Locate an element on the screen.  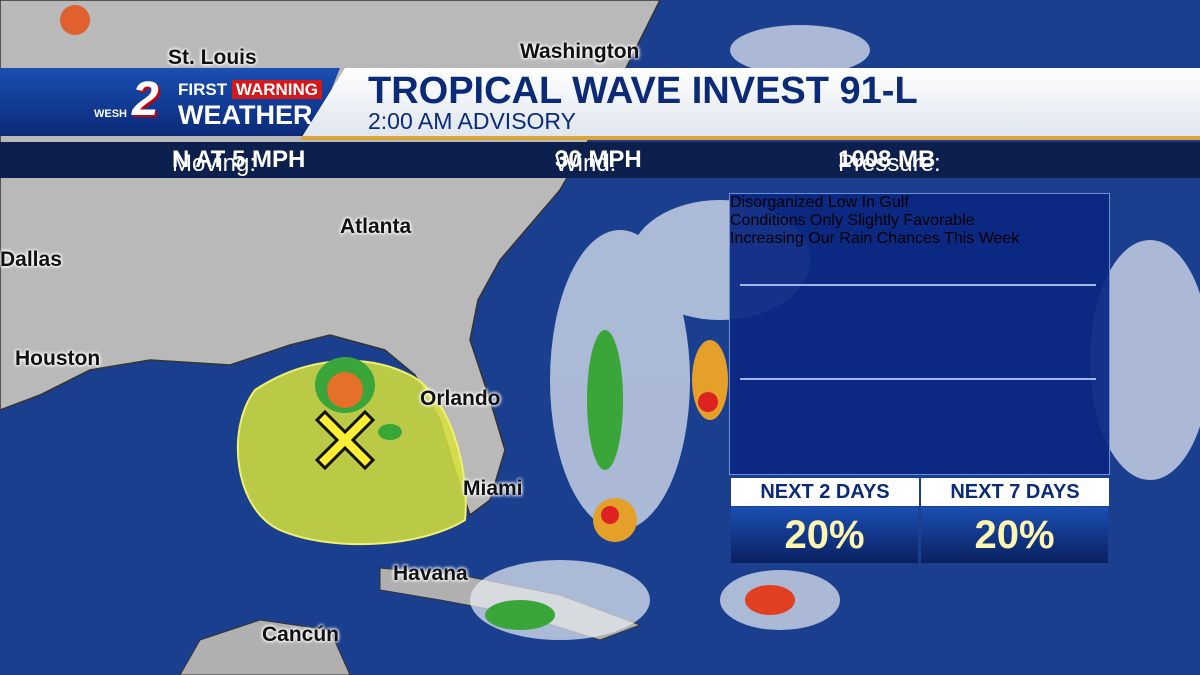
station-name: WESH is located at coordinates (110, 114).